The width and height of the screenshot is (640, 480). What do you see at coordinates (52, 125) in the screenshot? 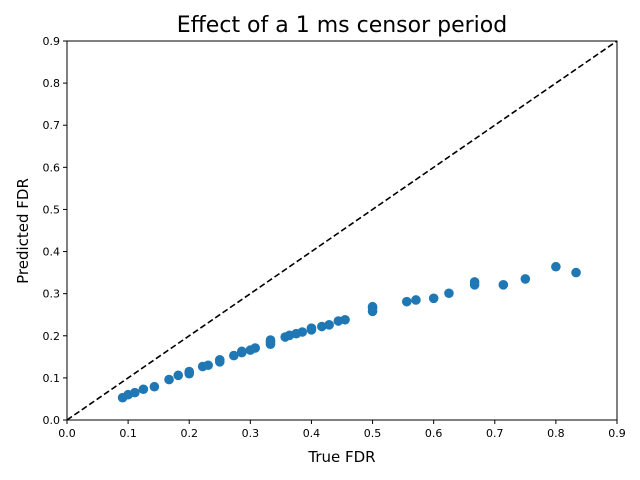
I see `y-tick-label: 0.7` at bounding box center [52, 125].